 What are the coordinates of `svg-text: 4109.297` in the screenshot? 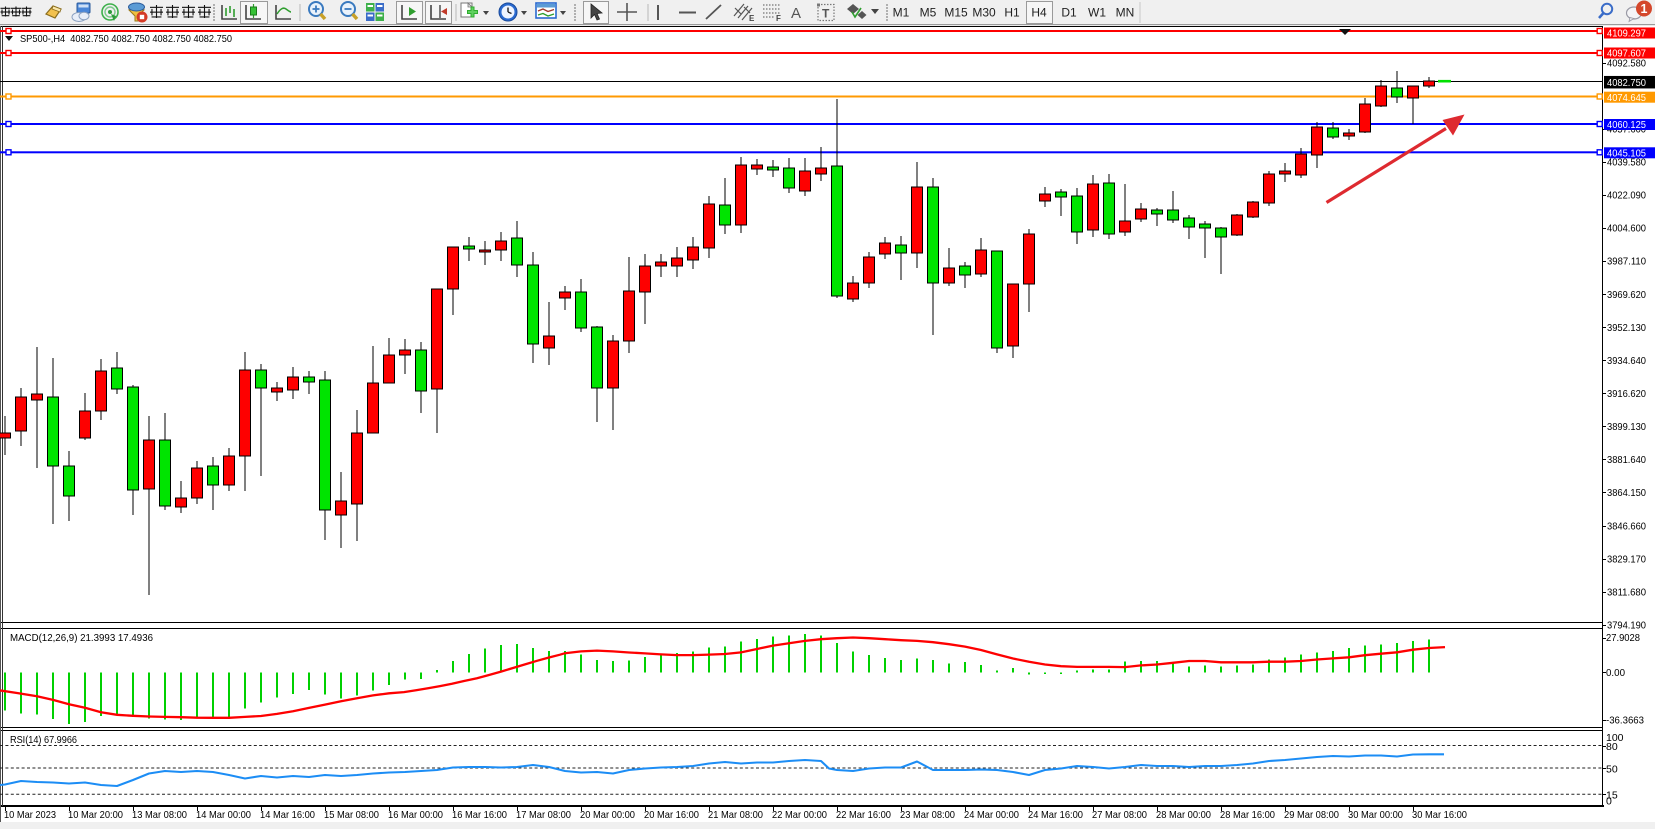 It's located at (1626, 34).